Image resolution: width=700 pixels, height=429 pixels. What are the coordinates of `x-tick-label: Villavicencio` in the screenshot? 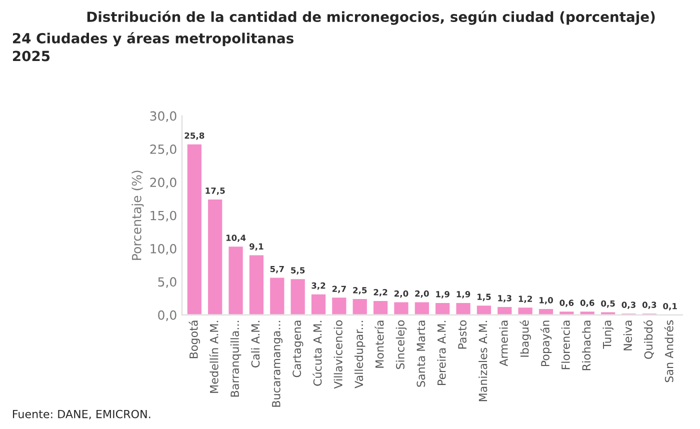 It's located at (338, 354).